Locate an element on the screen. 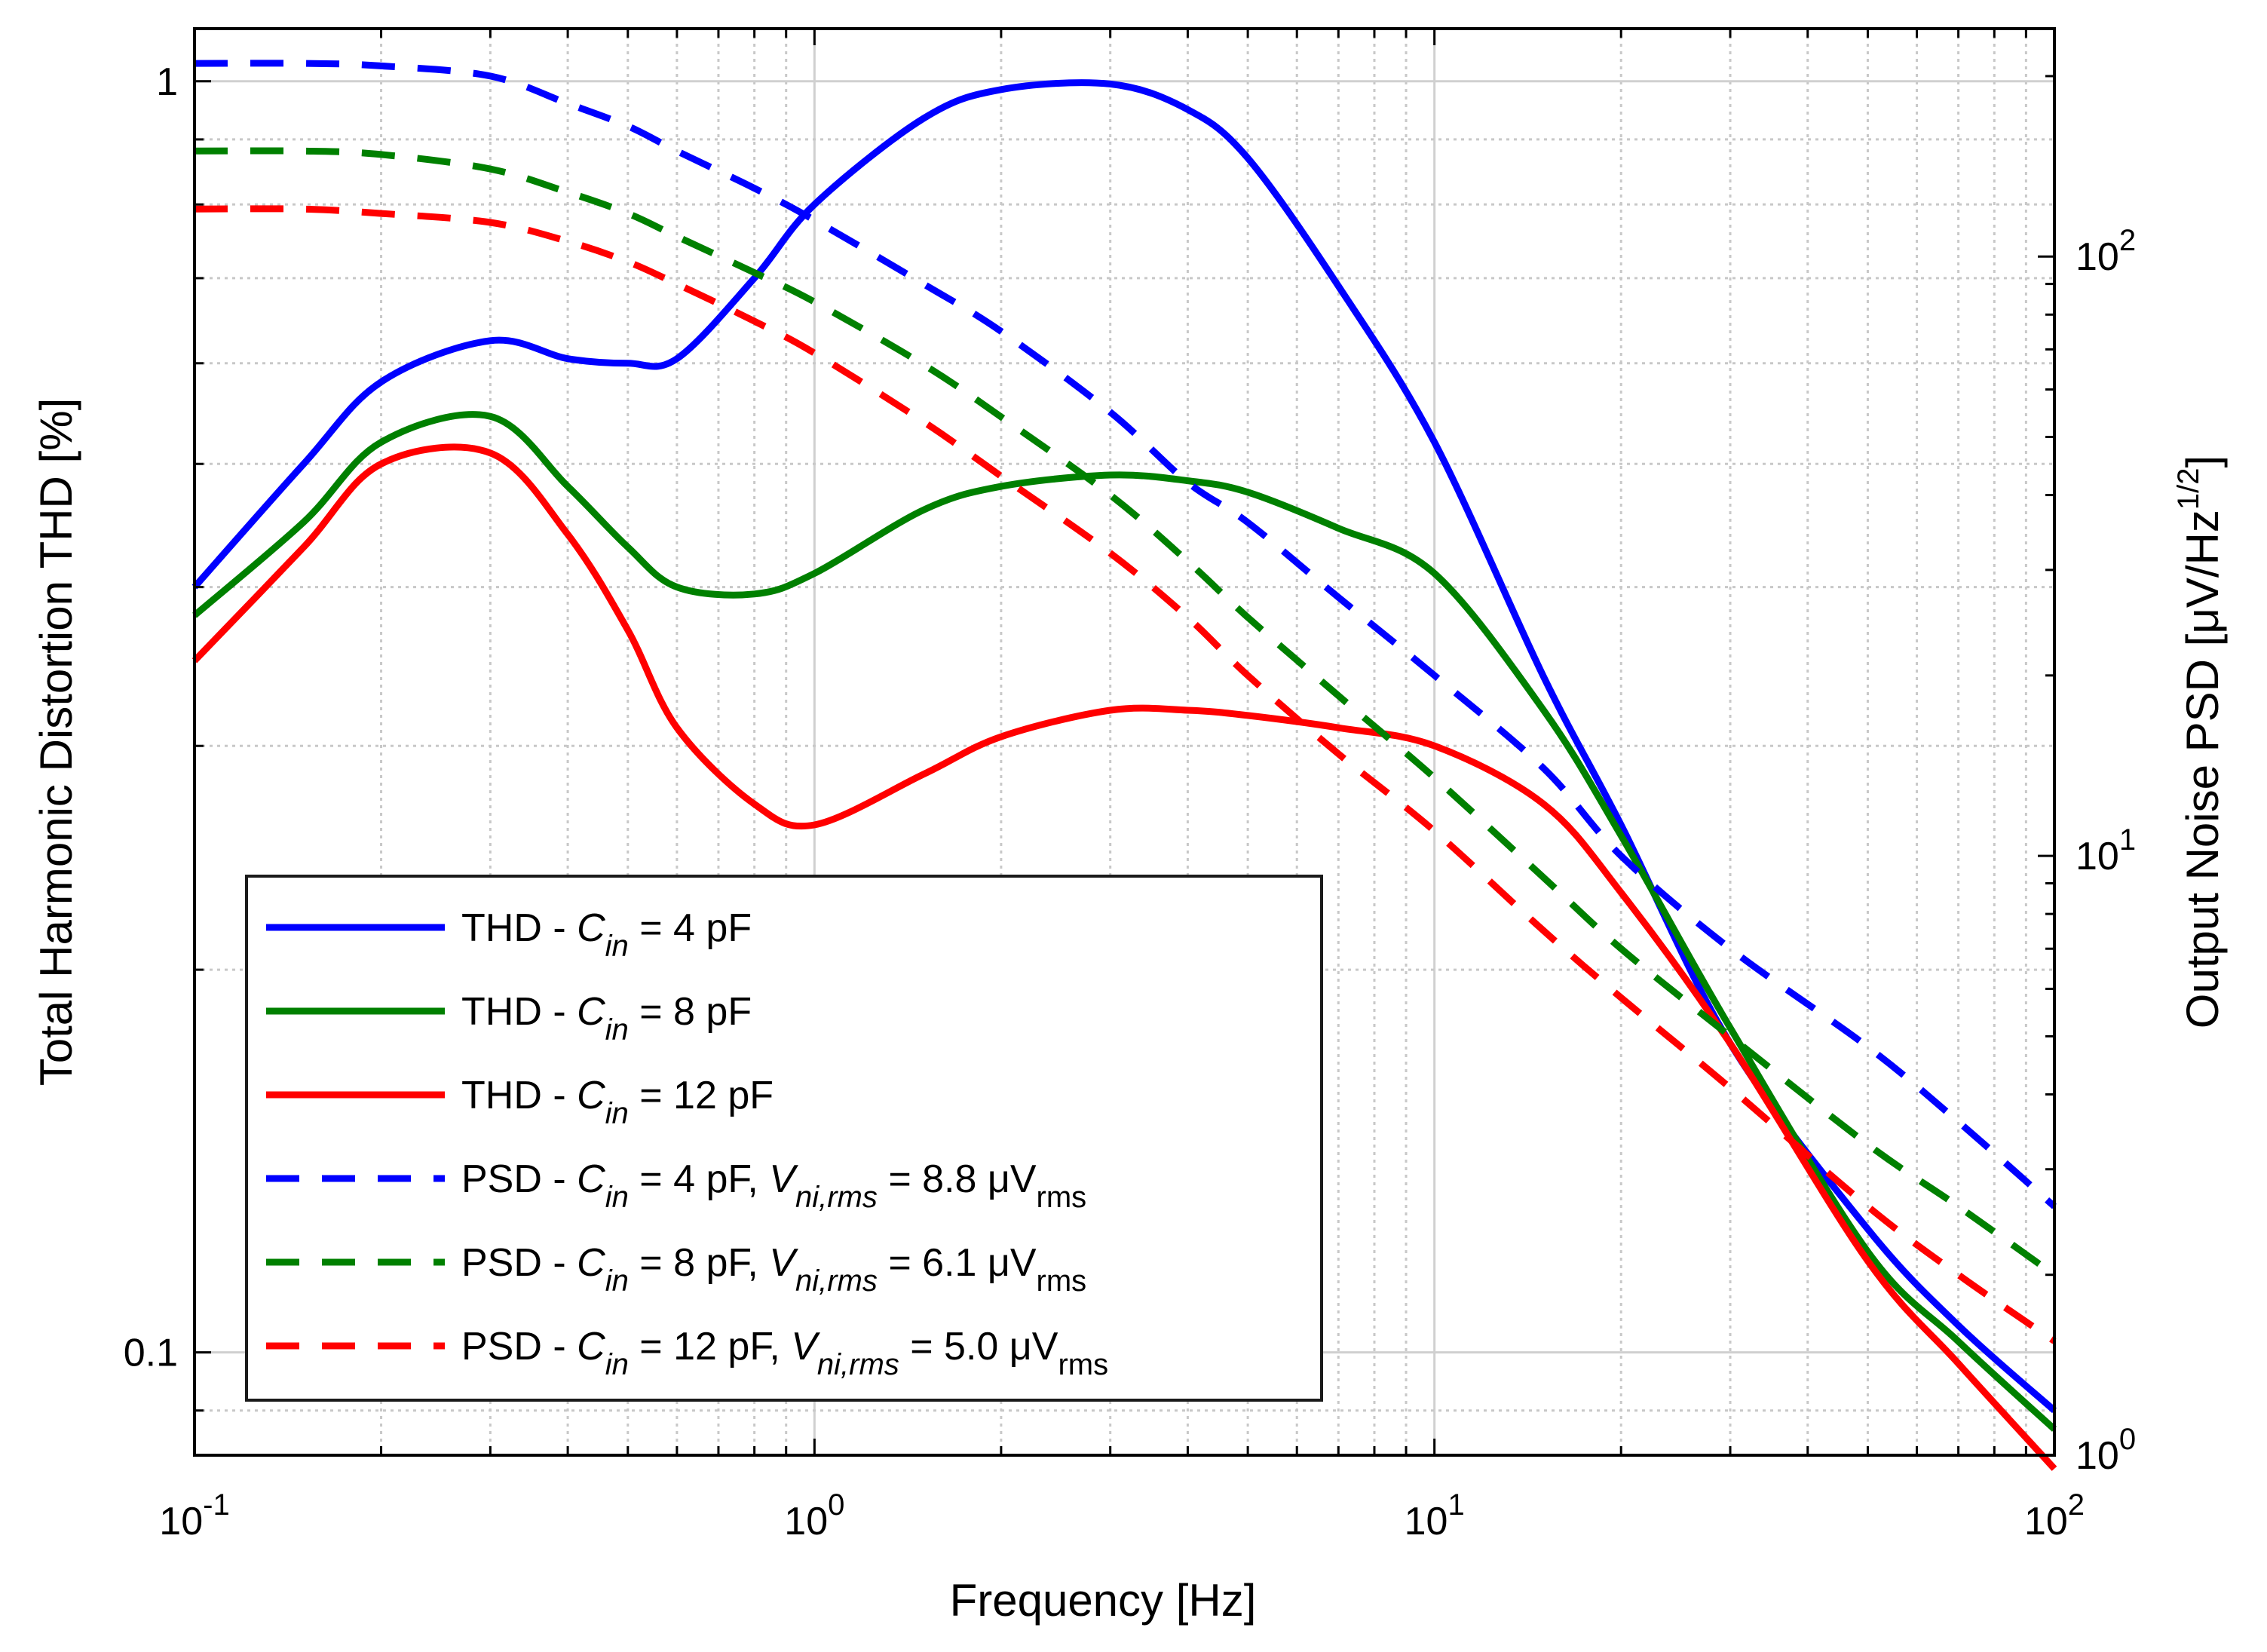  x-tick-label: 10¹ is located at coordinates (1435, 1515).